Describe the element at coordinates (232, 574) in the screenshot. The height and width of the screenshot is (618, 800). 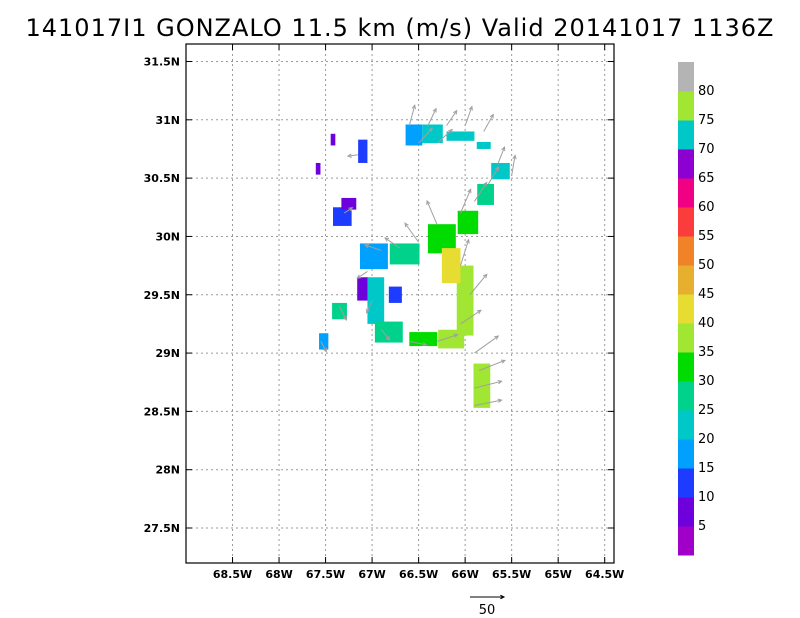
I see `x-tick-label: 68.5W` at that location.